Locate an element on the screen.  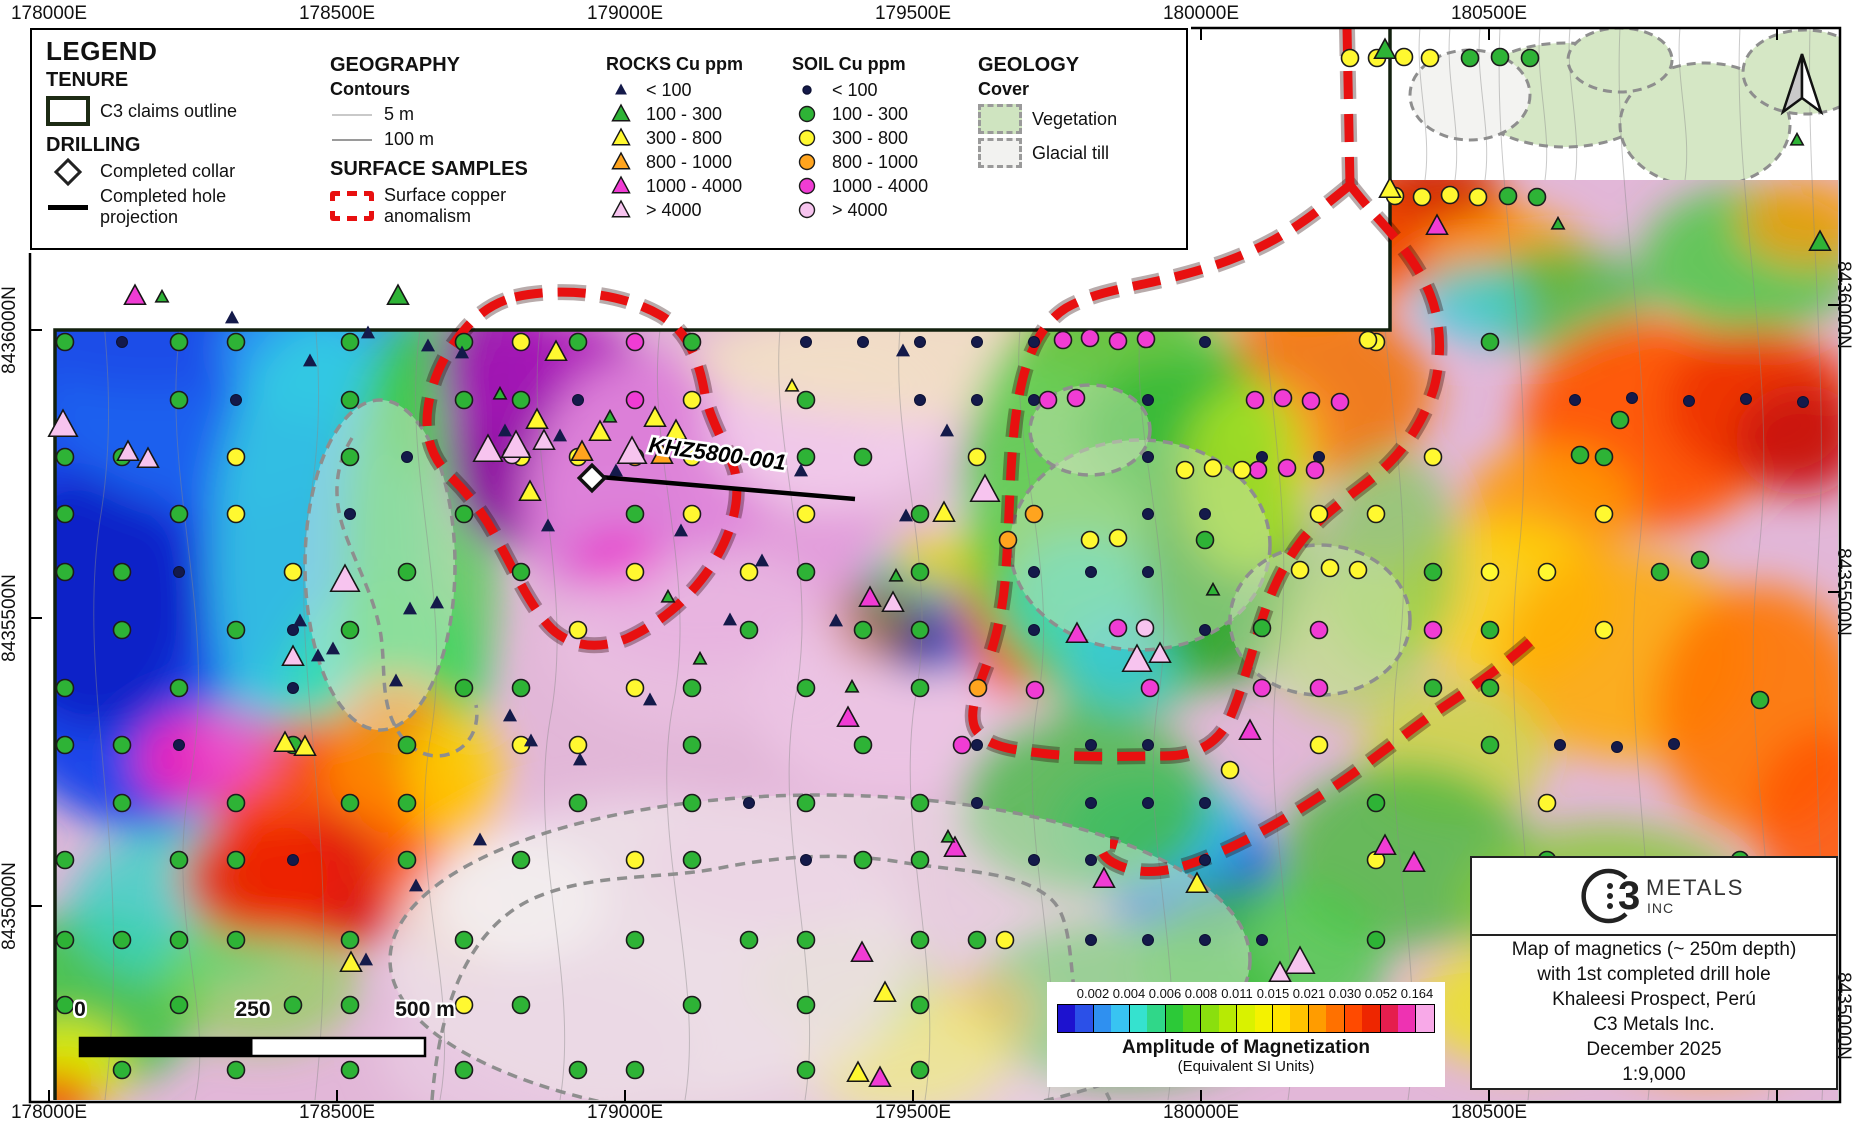
svg-text: METALS is located at coordinates (1695, 887).